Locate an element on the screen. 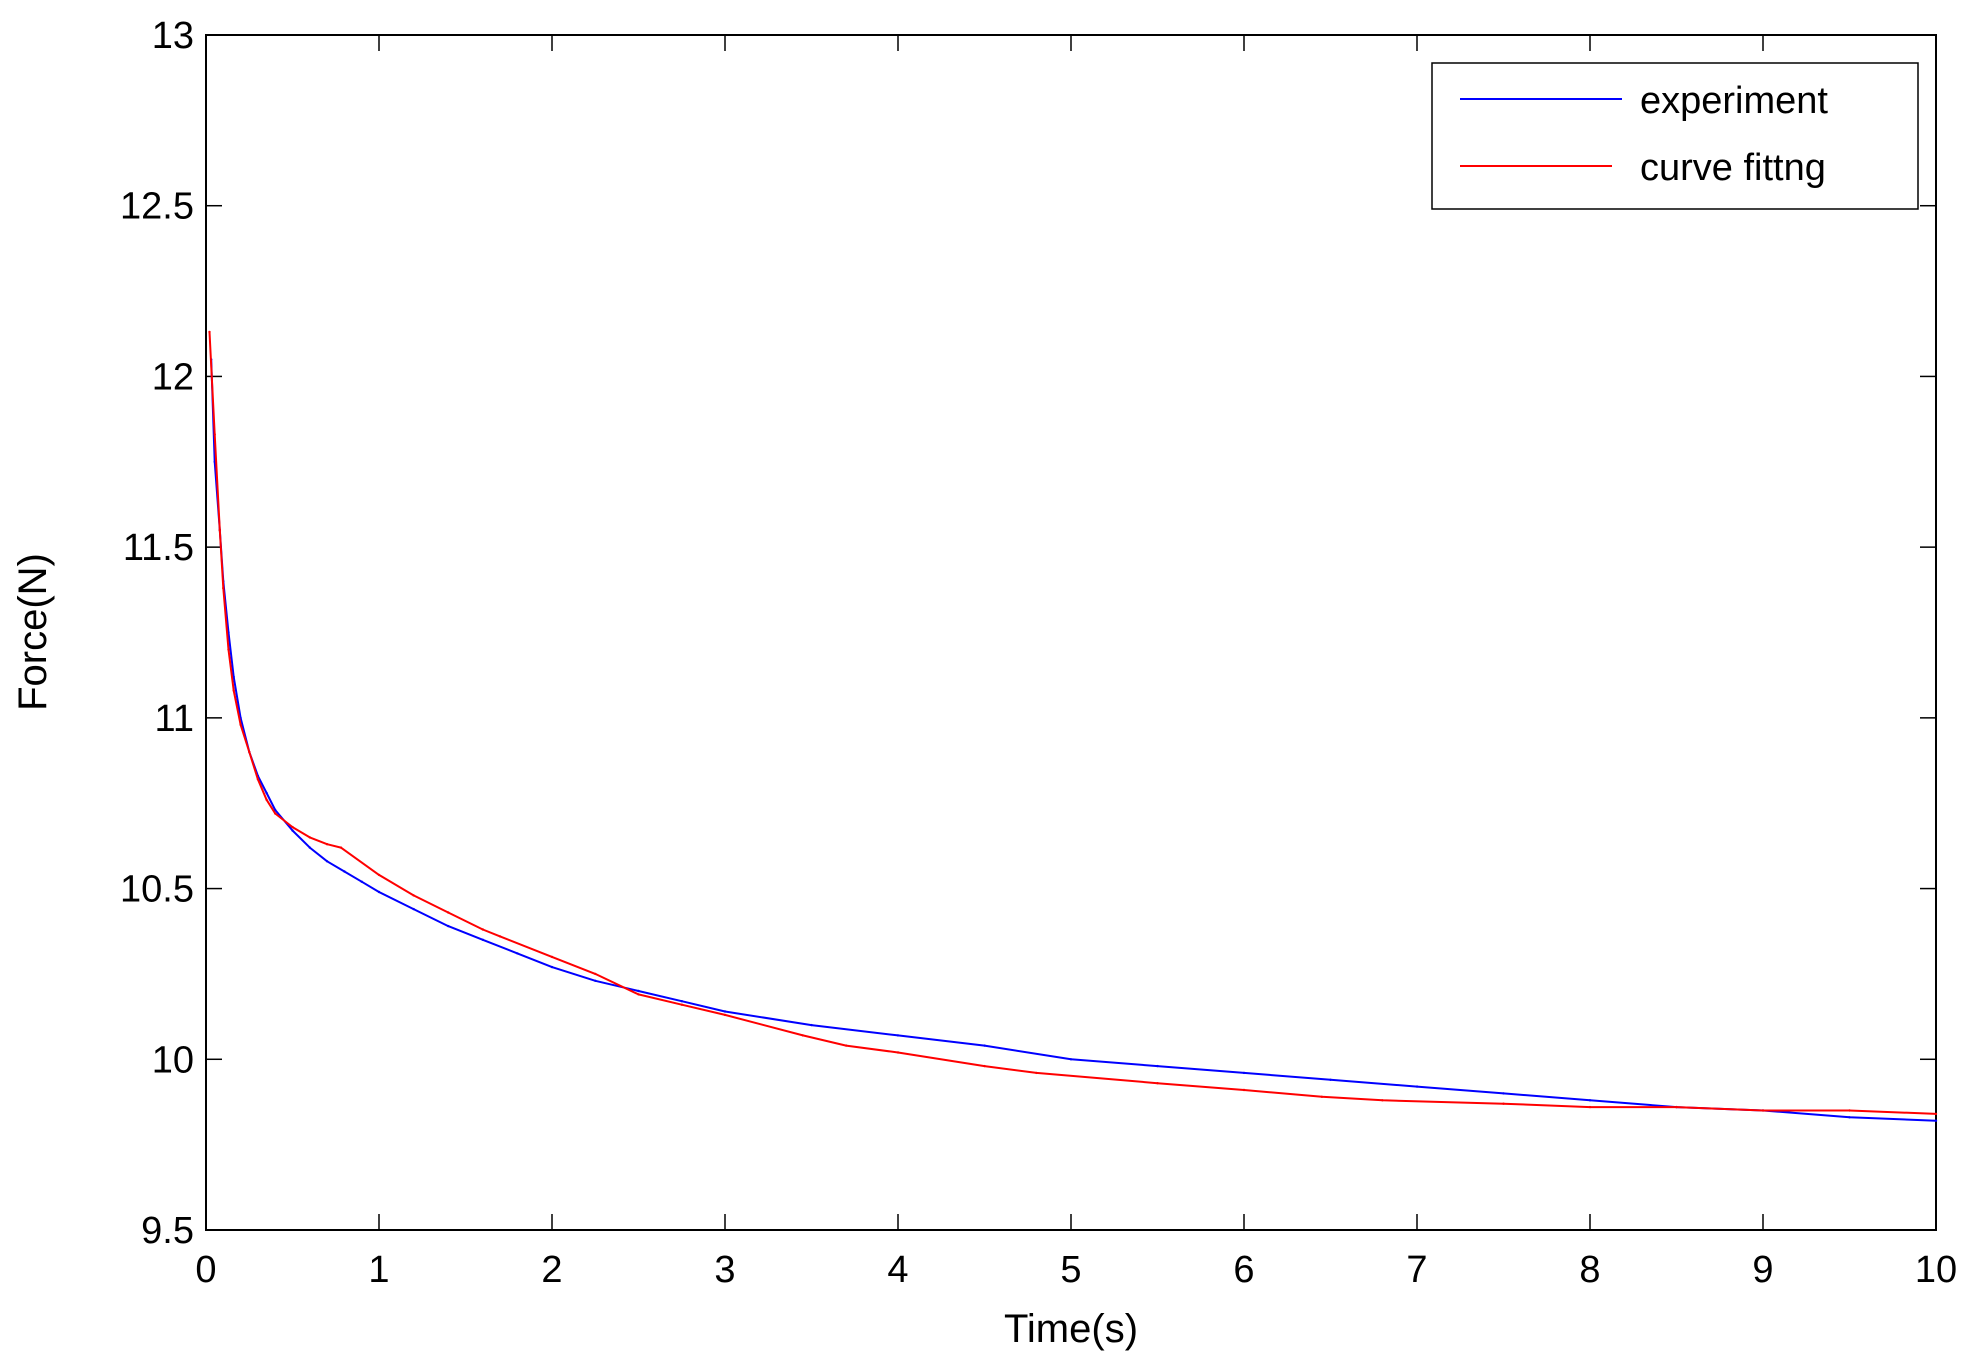  x-tick-label: 1 is located at coordinates (378, 1270).